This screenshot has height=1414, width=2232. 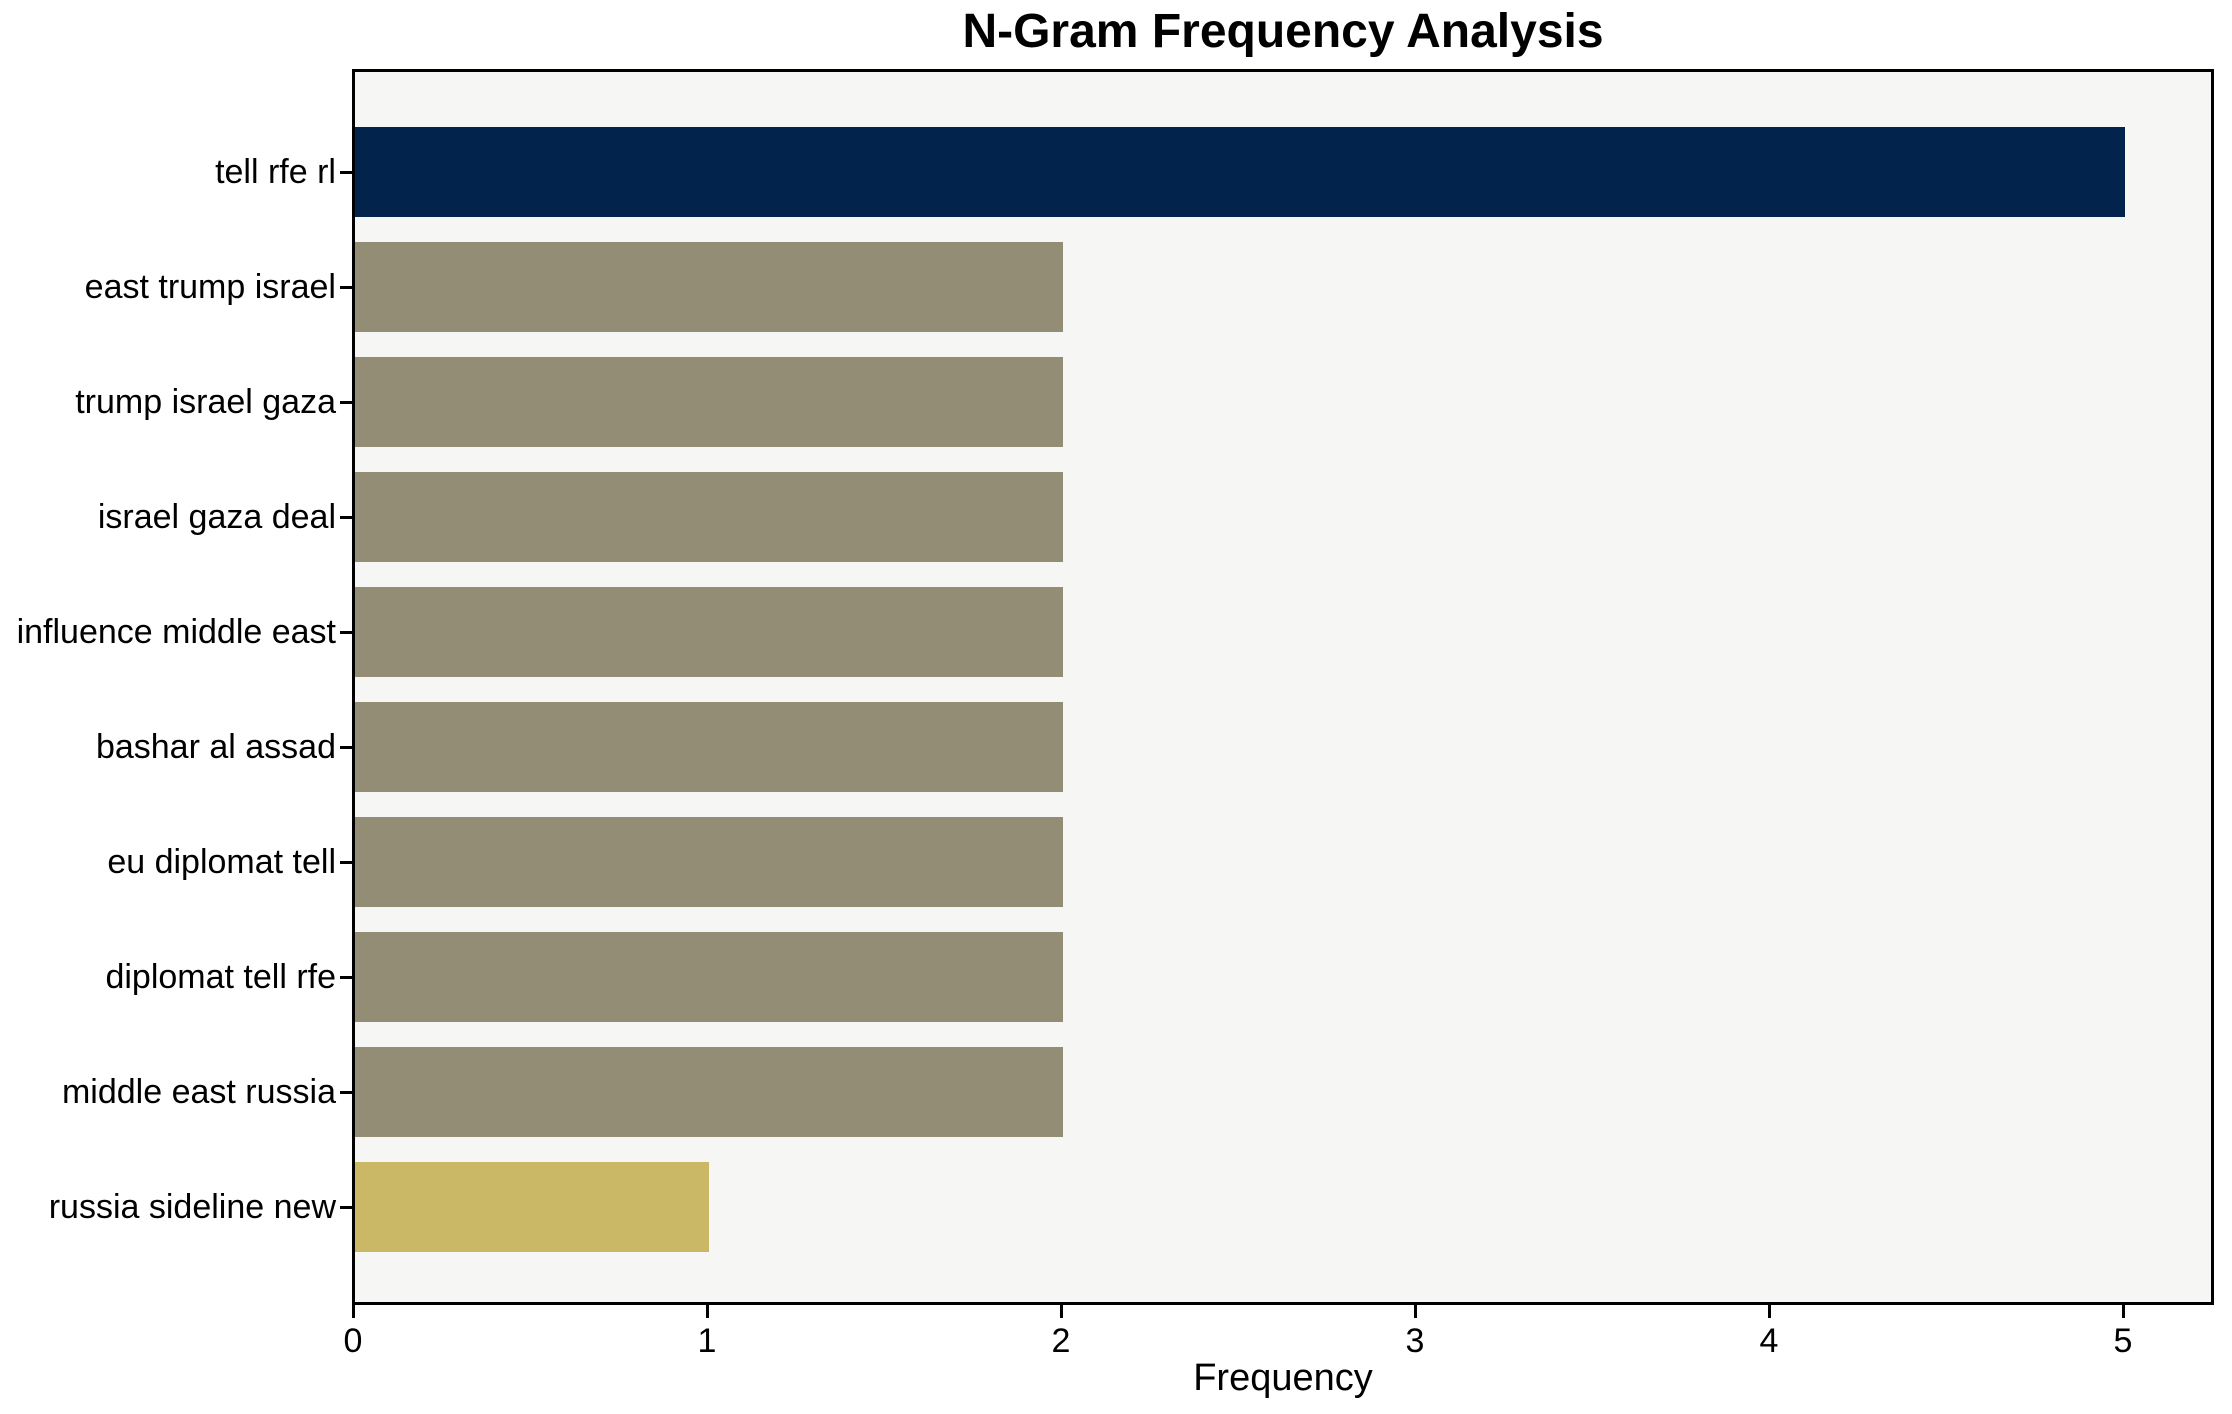 What do you see at coordinates (215, 747) in the screenshot?
I see `y-tick-label: bashar al assad` at bounding box center [215, 747].